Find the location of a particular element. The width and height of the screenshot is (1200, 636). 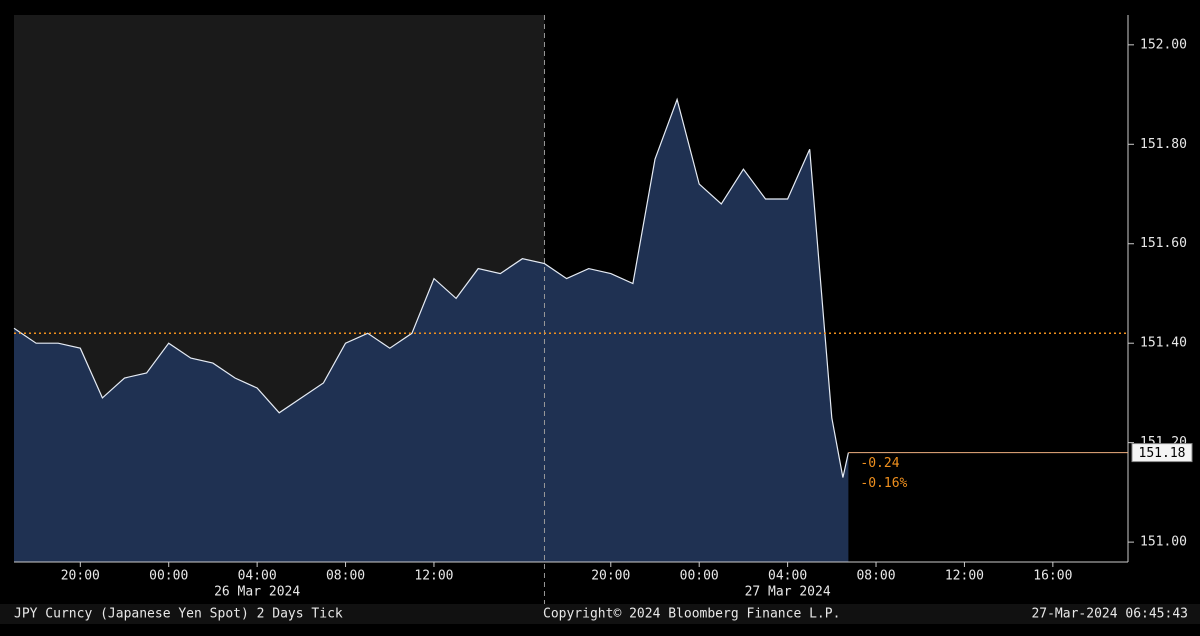

y-tick-label: 151.00 is located at coordinates (1163, 542).